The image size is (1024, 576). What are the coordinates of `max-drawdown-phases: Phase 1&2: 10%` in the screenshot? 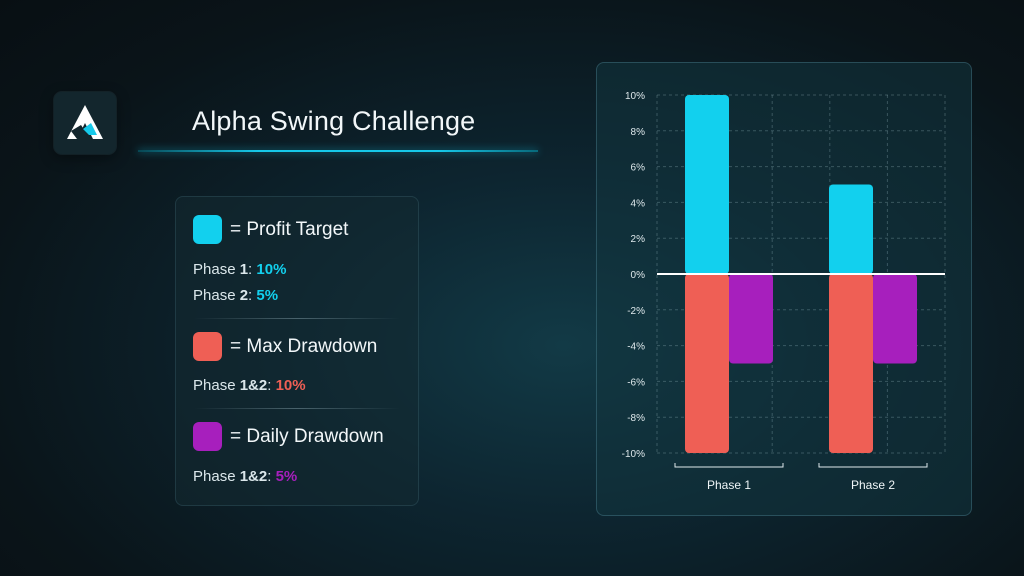 It's located at (249, 385).